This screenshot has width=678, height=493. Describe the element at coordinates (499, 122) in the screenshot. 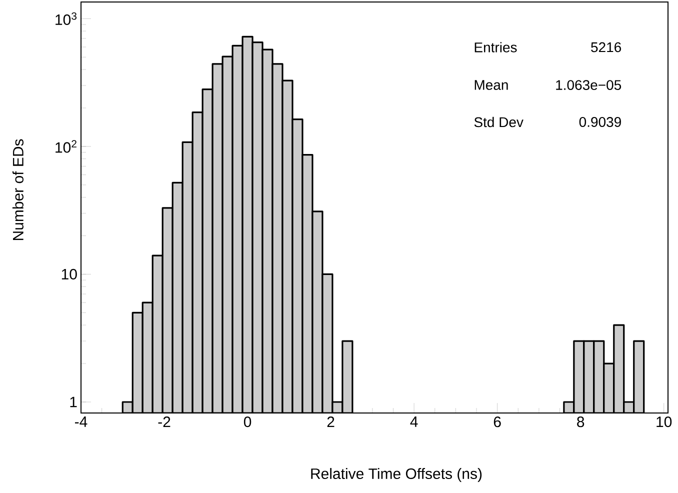

I see `annotation: Std Dev` at that location.